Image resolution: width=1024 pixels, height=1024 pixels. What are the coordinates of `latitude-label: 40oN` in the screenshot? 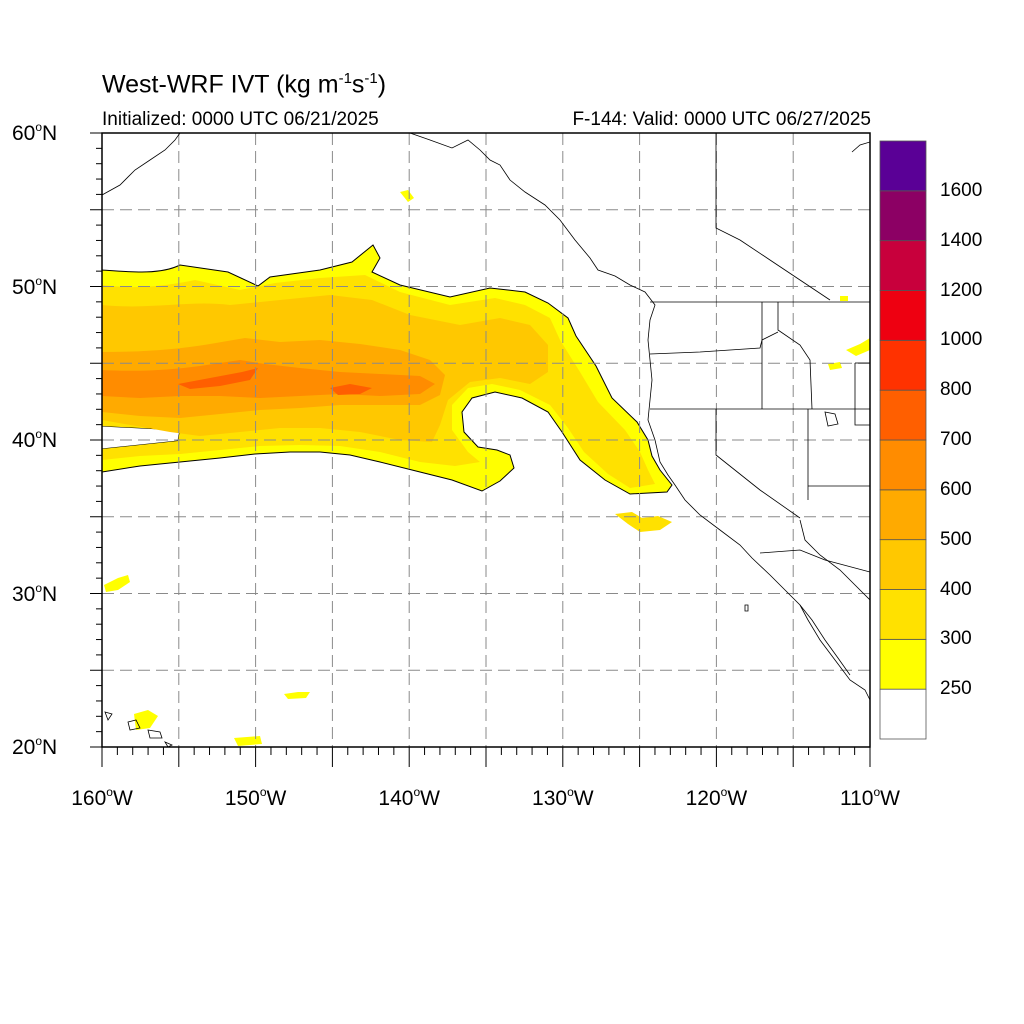 It's located at (35, 439).